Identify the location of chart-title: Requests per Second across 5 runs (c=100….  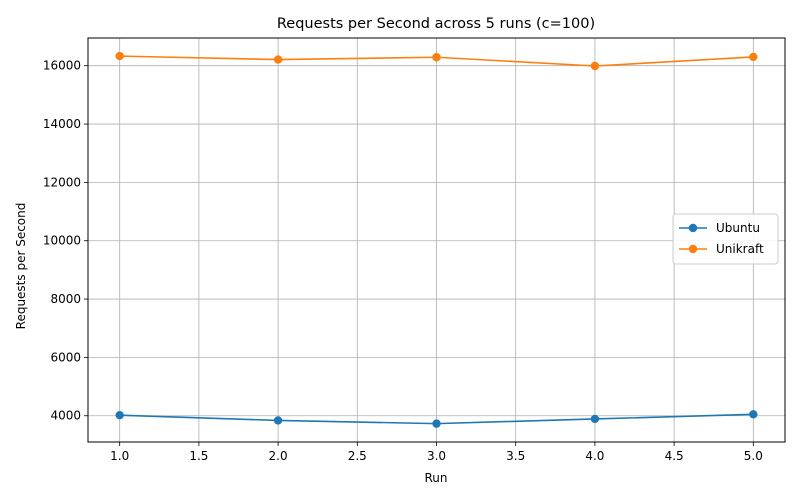
(436, 24).